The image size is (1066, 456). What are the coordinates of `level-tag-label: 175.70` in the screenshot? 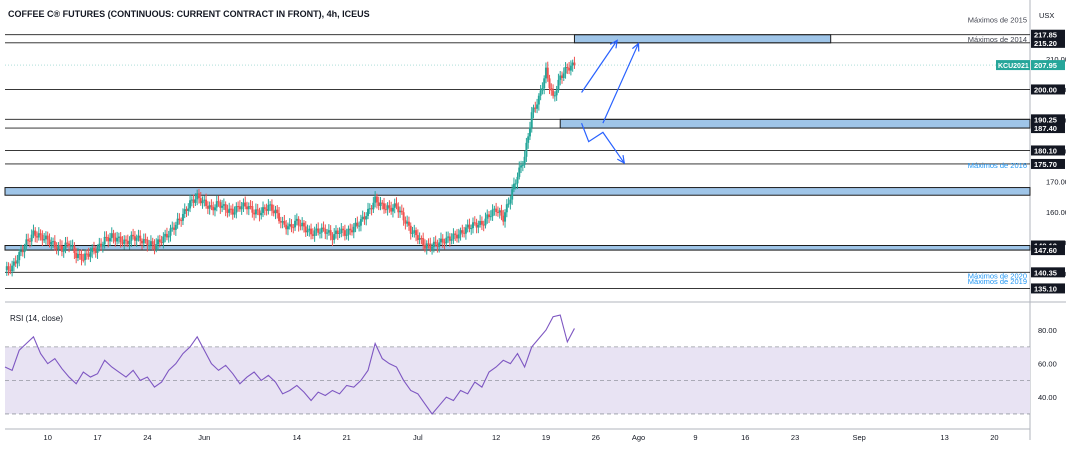 It's located at (1045, 164).